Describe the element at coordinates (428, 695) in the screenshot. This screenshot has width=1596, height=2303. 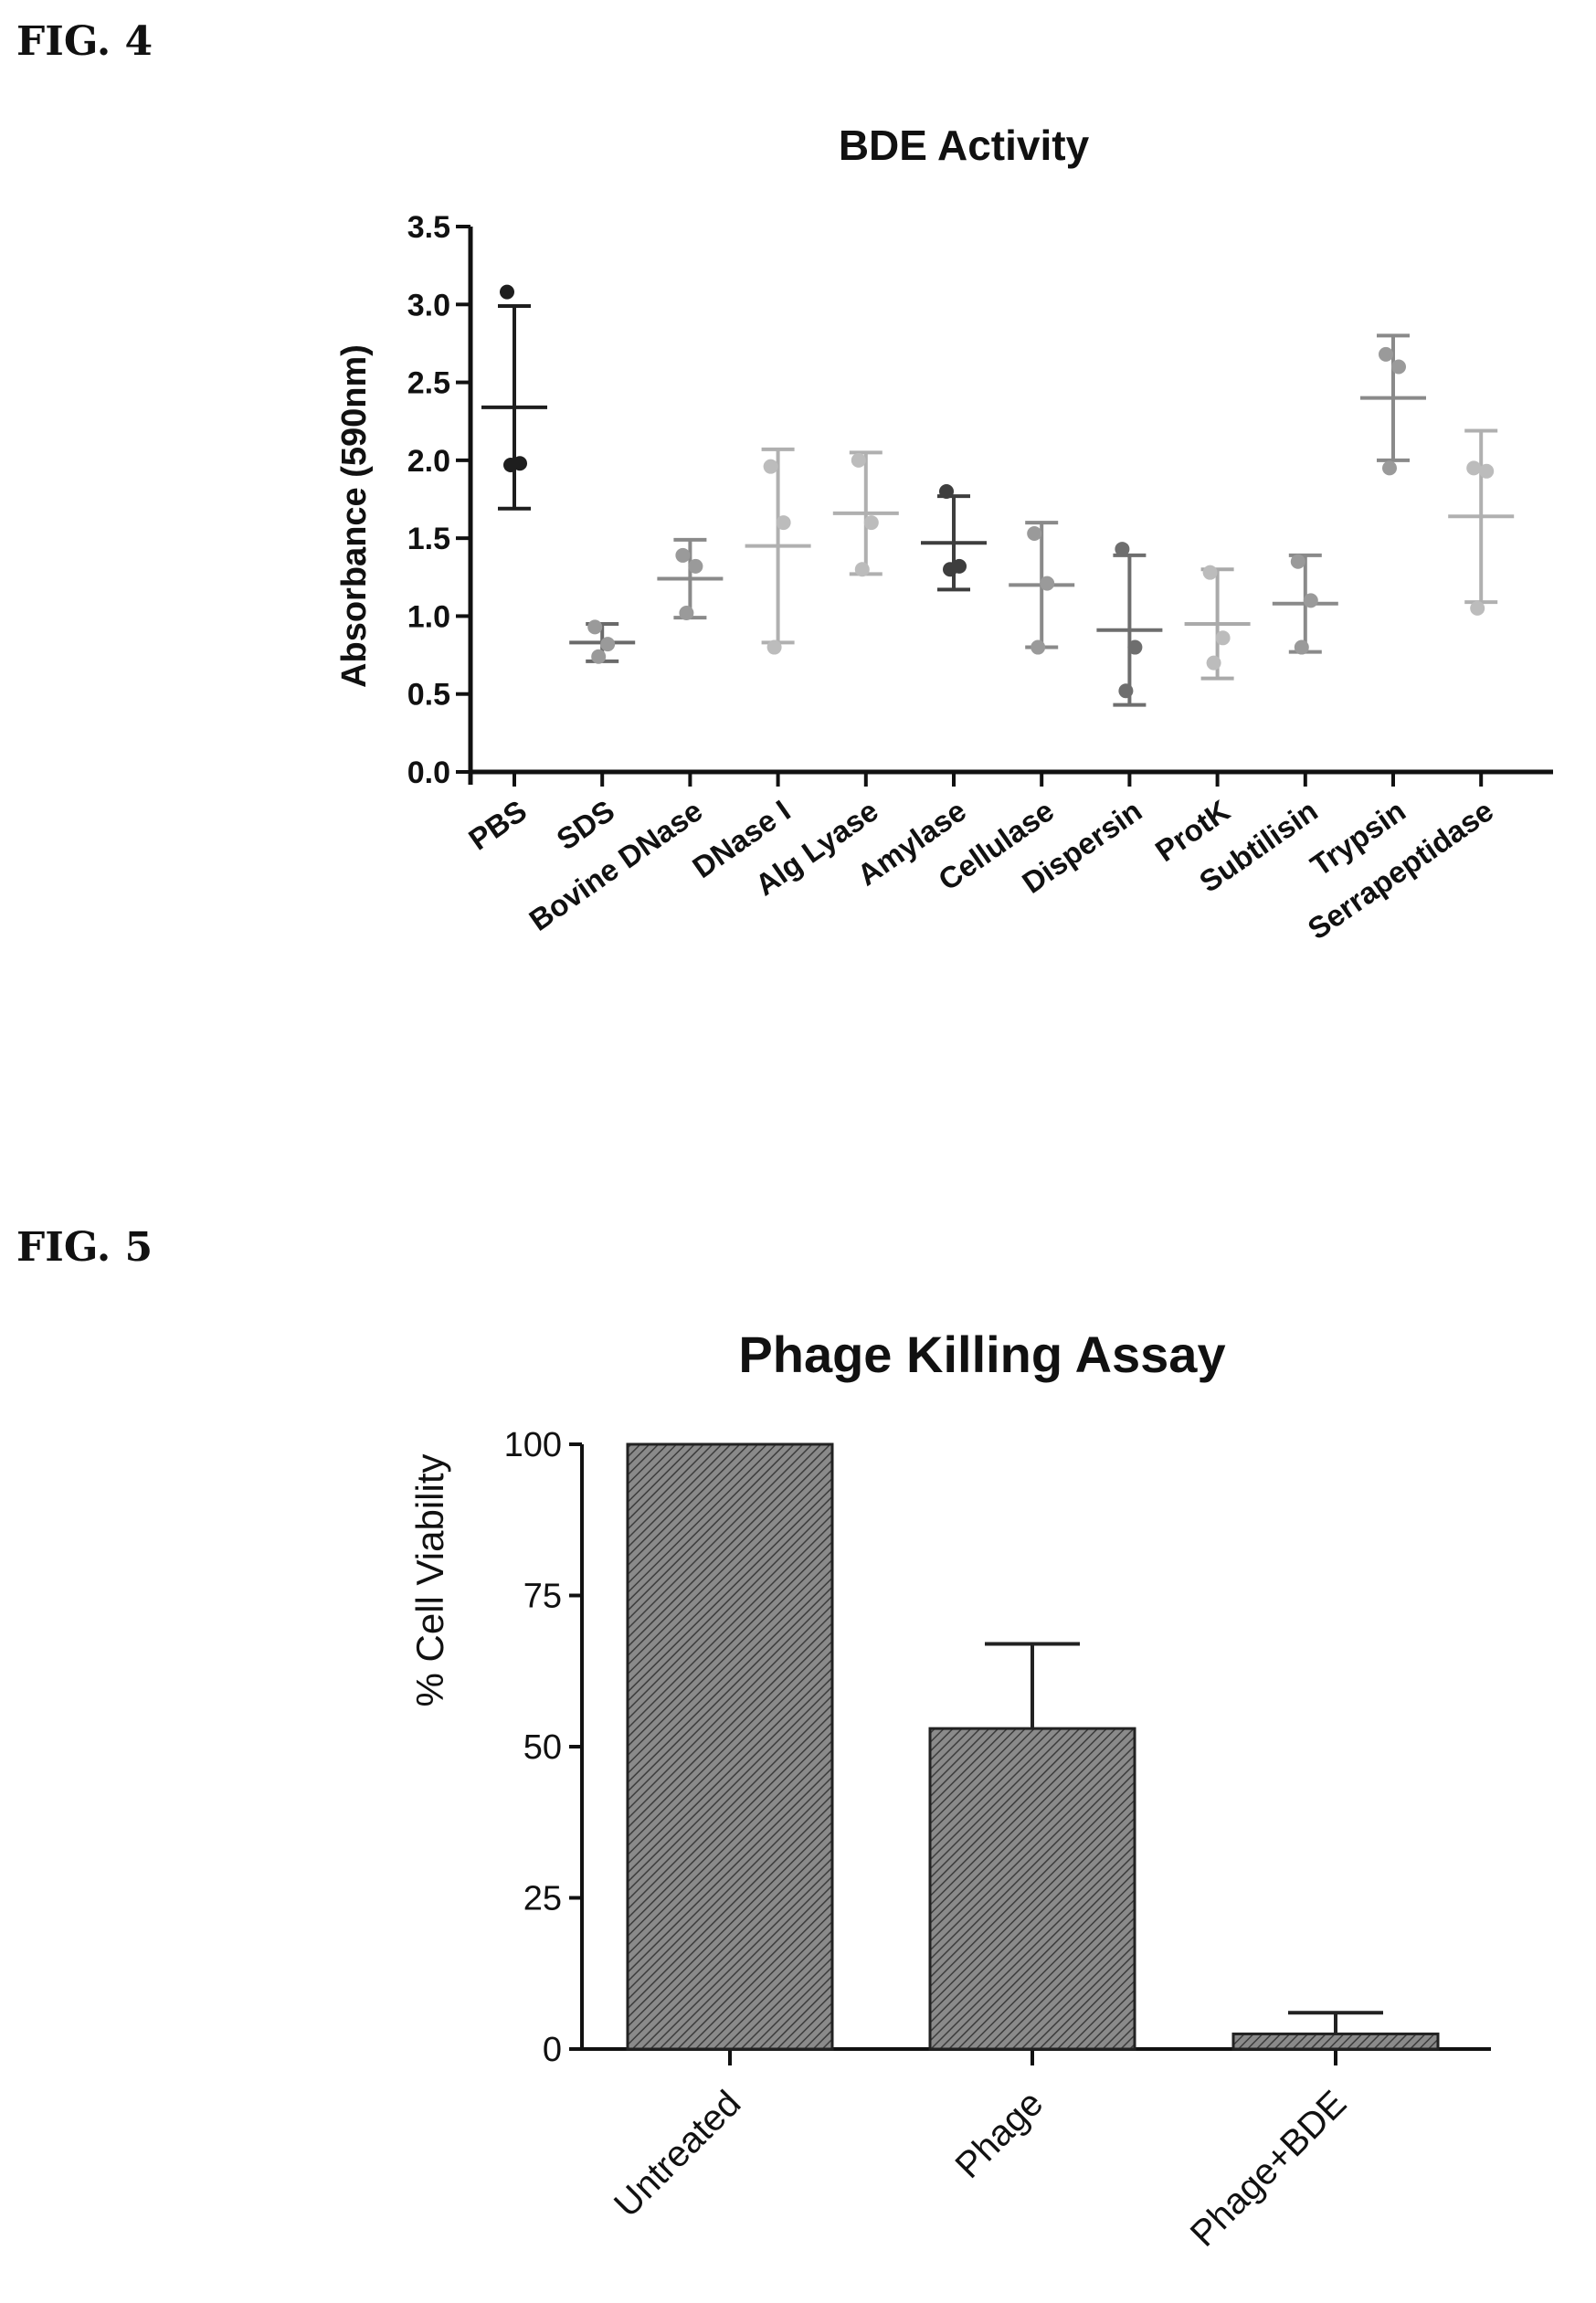
I see `y-tick-label: 0.5` at that location.